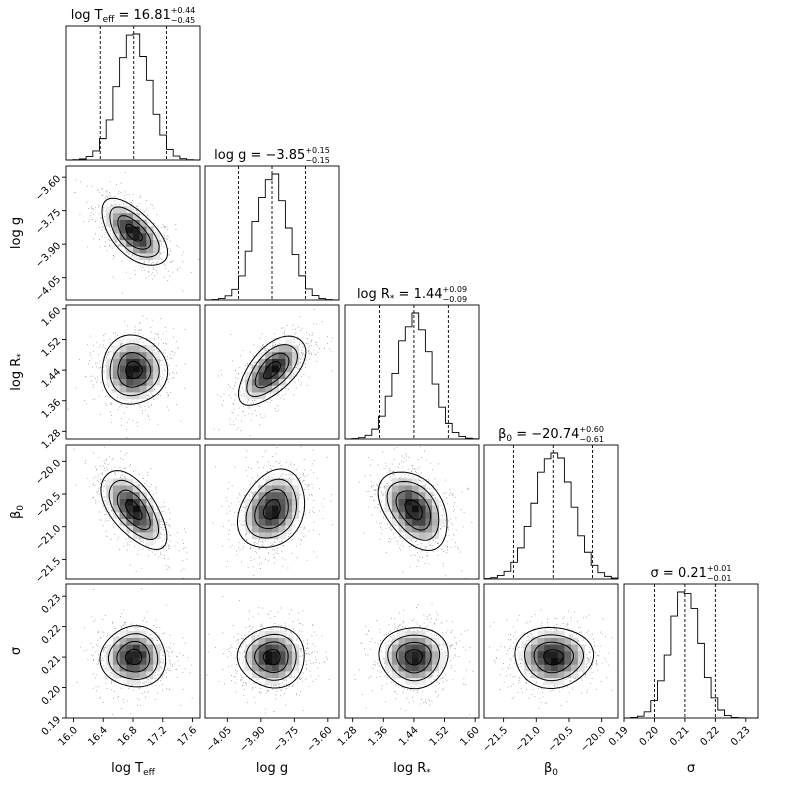 Image resolution: width=785 pixels, height=785 pixels. I want to click on y-tick-label: −3.75, so click(48, 221).